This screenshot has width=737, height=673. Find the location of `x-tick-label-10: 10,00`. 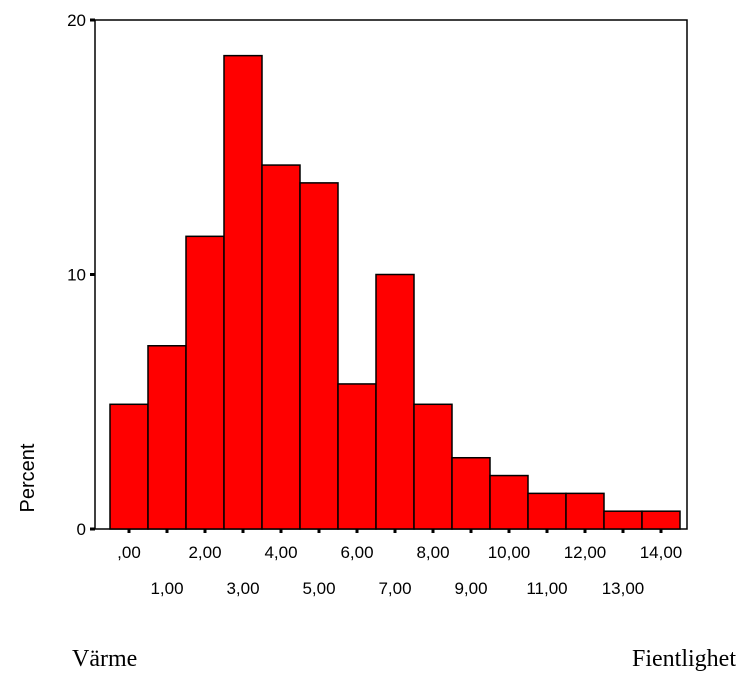

x-tick-label-10: 10,00 is located at coordinates (509, 552).